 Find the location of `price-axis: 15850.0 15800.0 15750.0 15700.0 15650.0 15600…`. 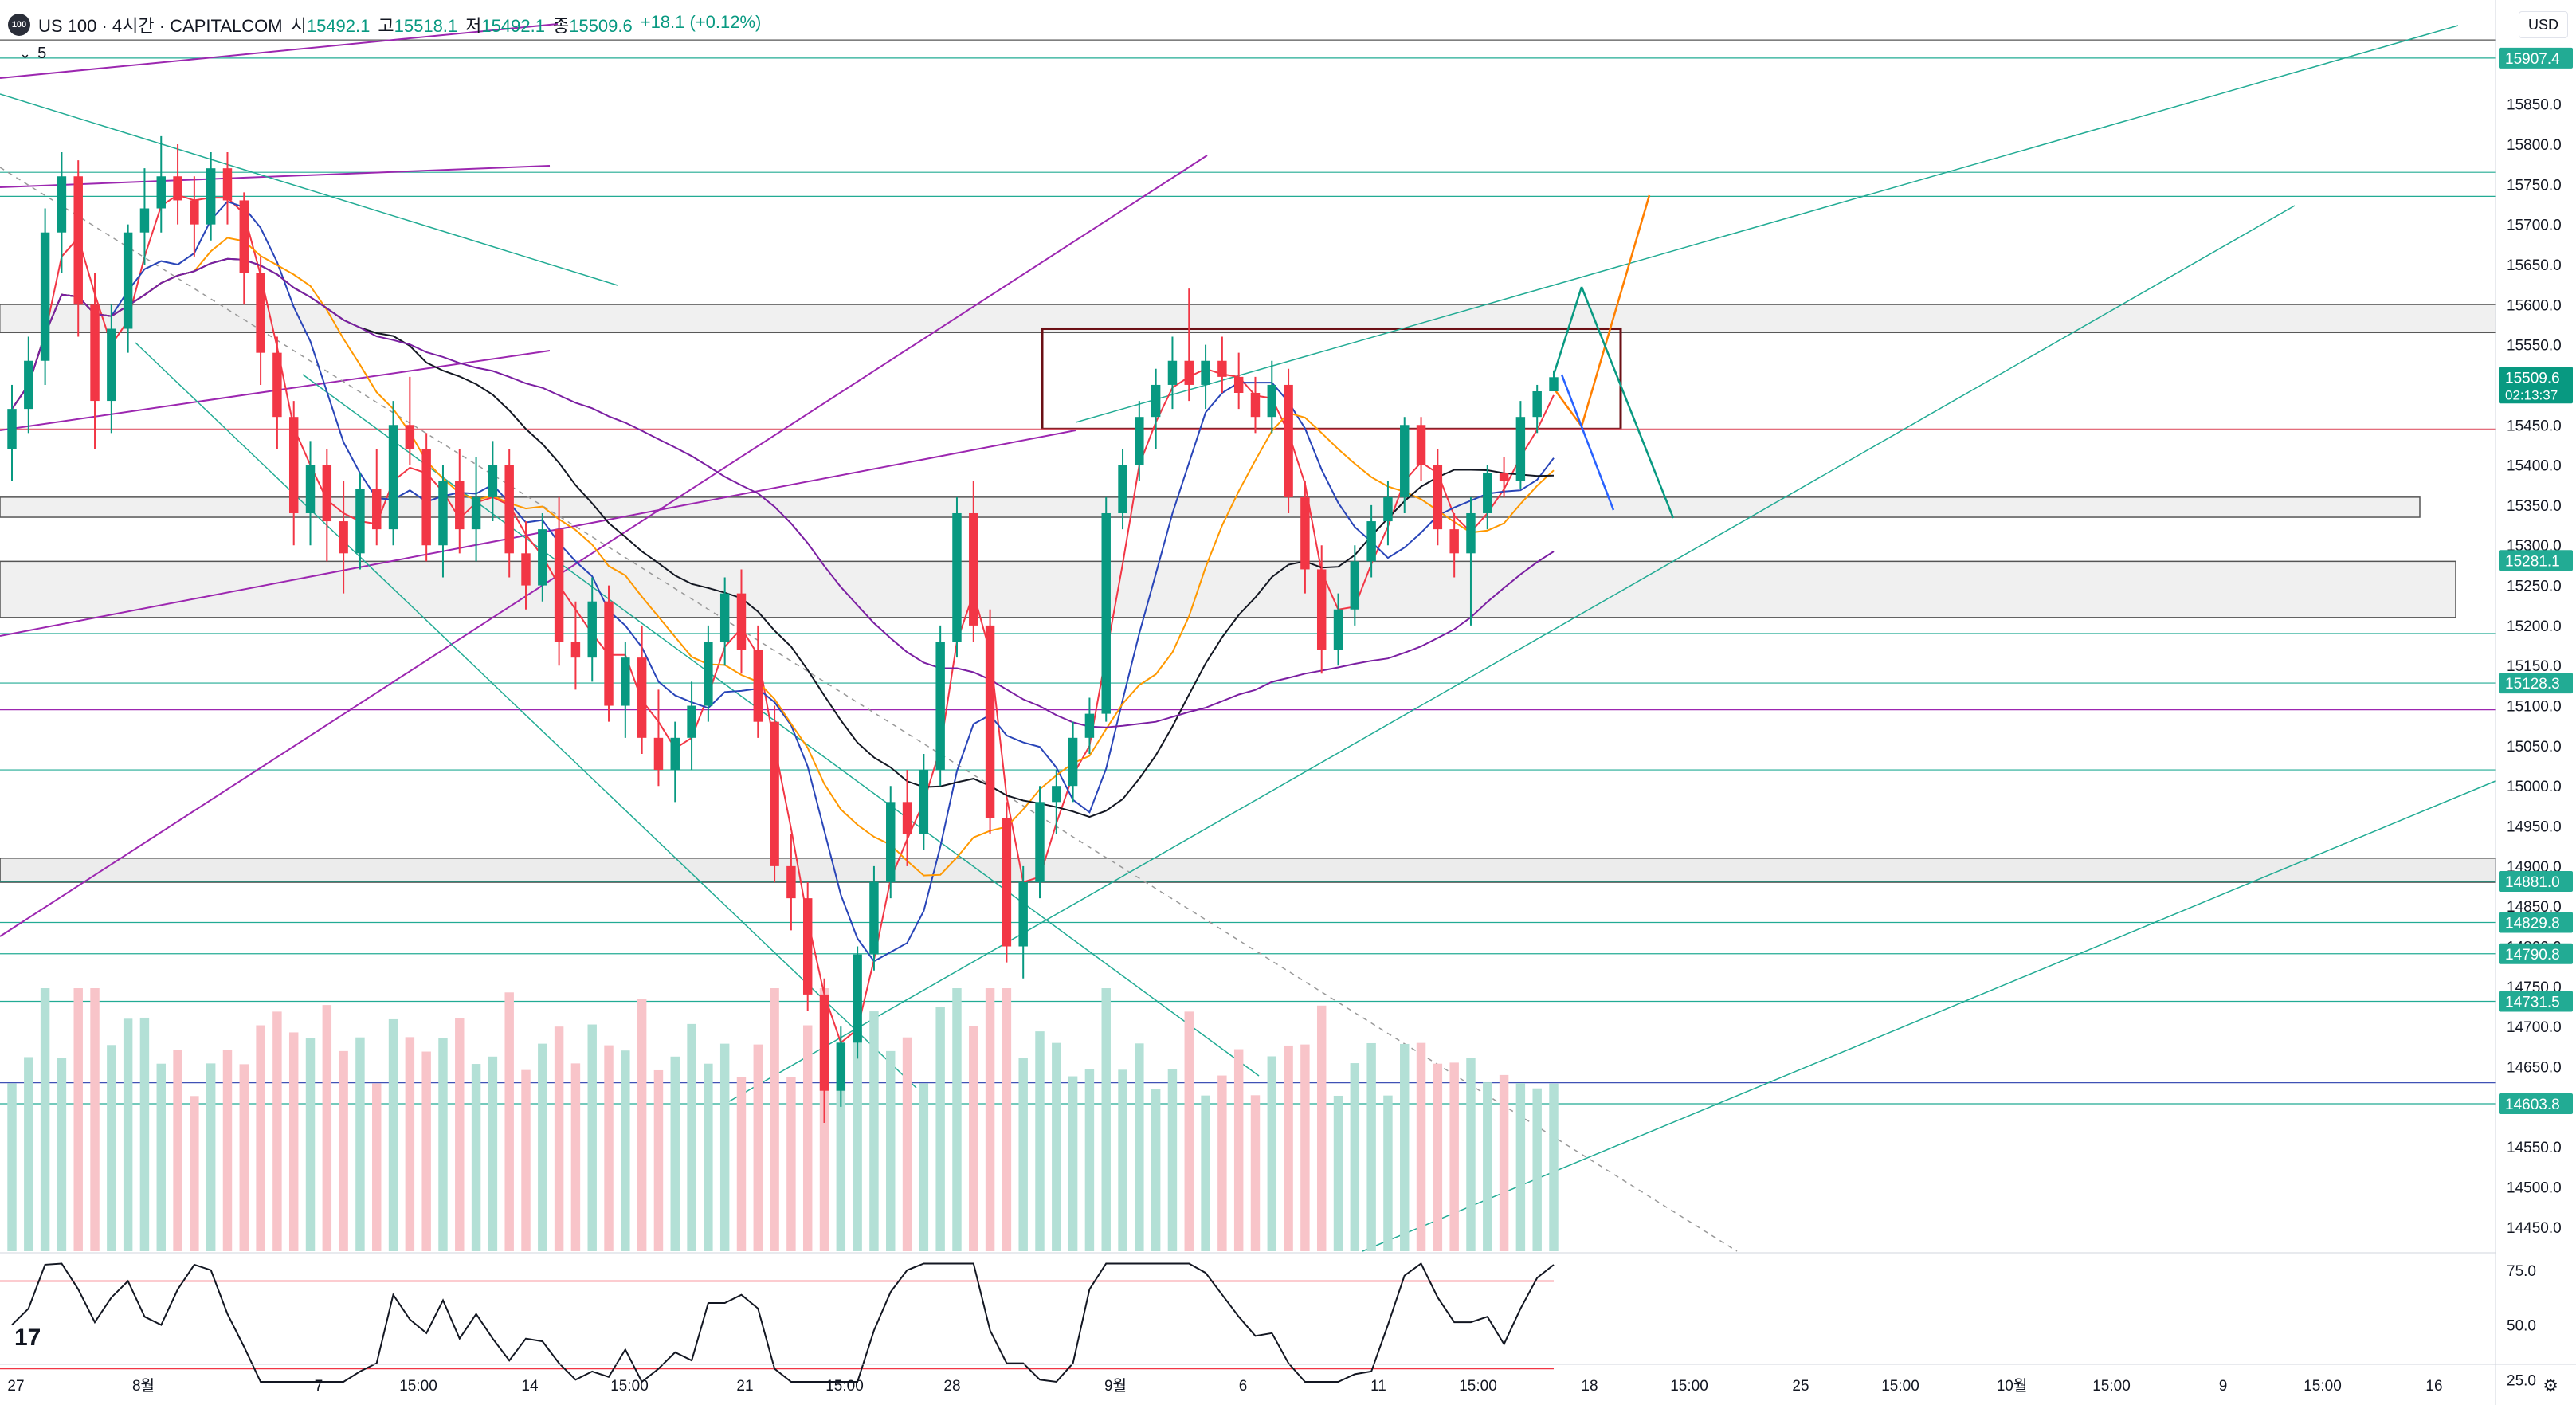

price-axis: 15850.0 15800.0 15750.0 15700.0 15650.0 15600… is located at coordinates (2534, 702).